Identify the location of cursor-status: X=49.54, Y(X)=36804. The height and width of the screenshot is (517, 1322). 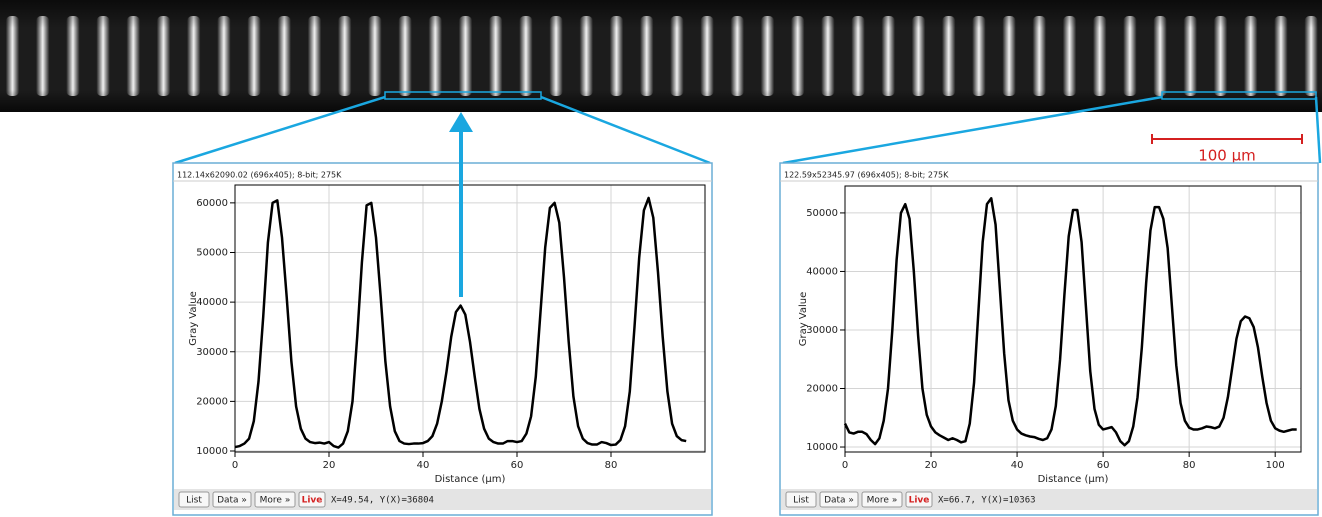
(382, 501).